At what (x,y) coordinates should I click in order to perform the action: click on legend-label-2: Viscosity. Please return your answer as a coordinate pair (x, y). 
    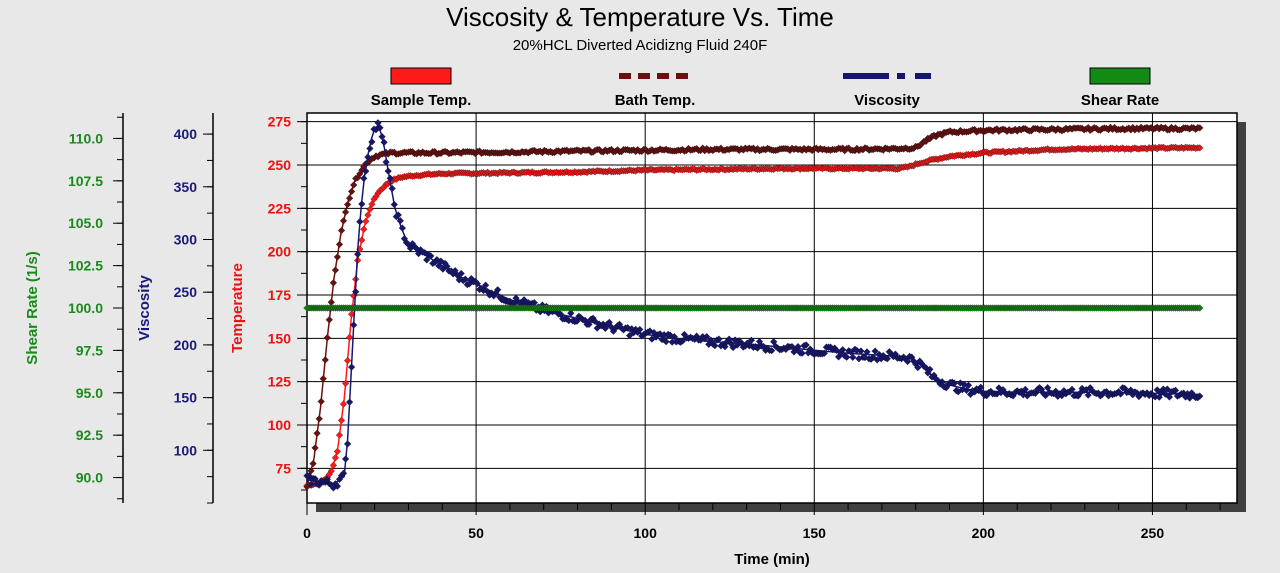
    Looking at the image, I should click on (887, 100).